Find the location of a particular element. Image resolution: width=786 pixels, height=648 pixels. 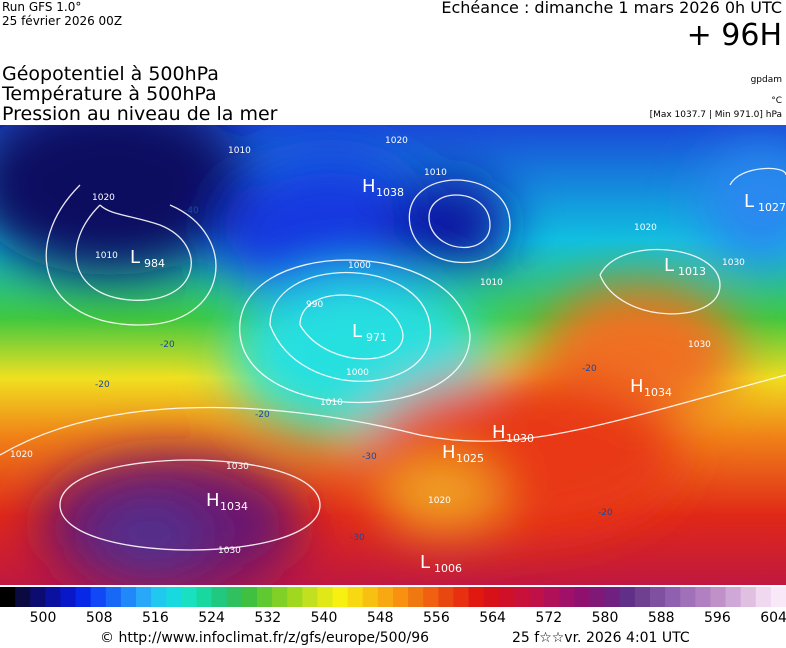

unit: gpdam is located at coordinates (766, 80).